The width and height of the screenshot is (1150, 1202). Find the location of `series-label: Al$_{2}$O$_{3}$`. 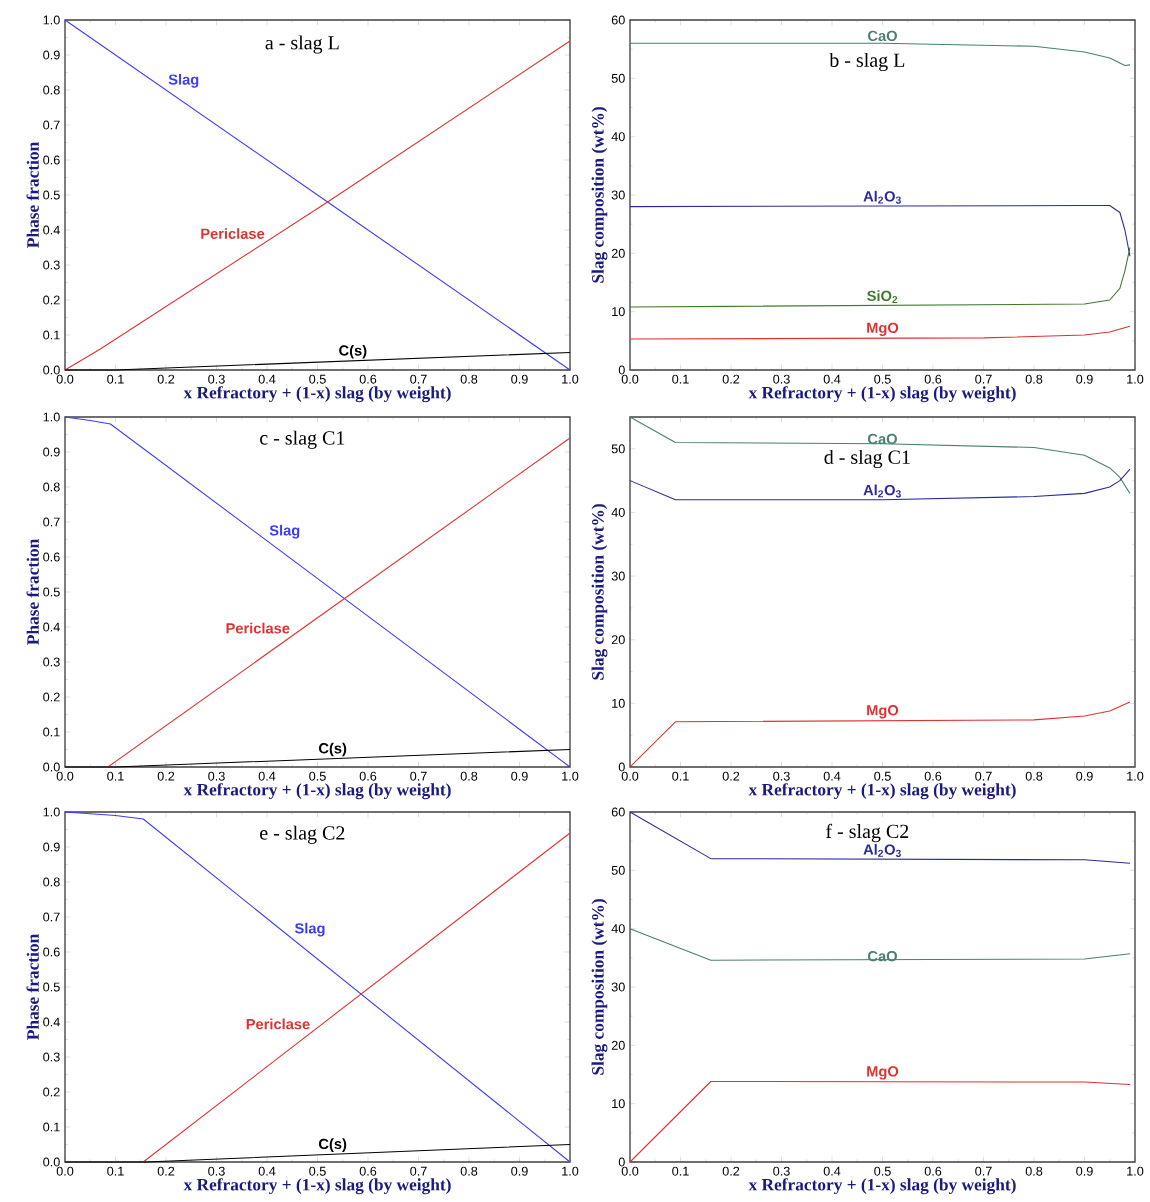

series-label: Al$_{2}$O$_{3}$ is located at coordinates (882, 491).